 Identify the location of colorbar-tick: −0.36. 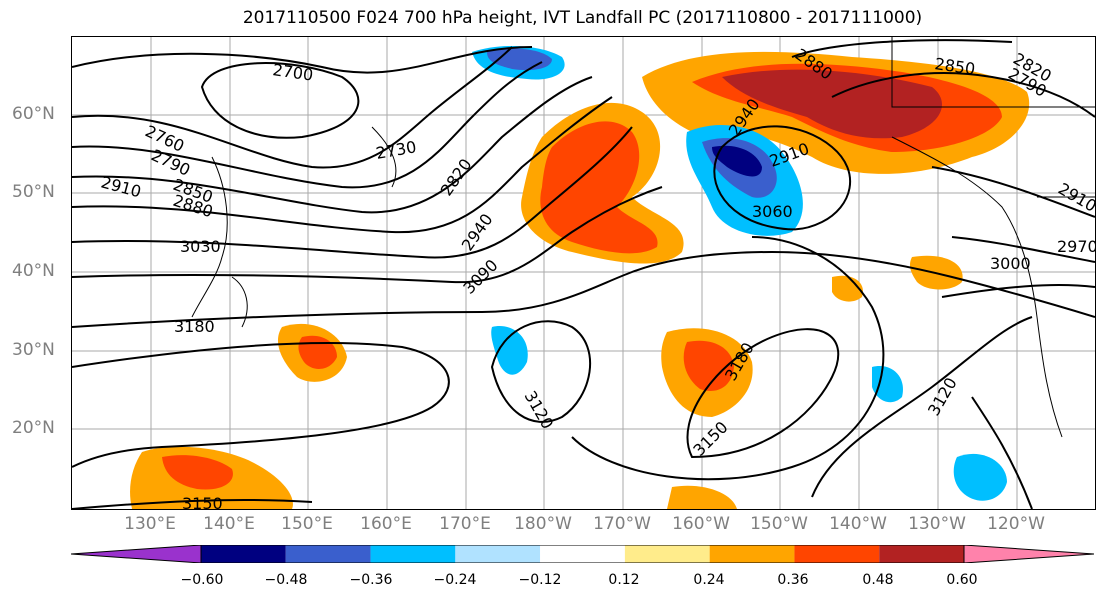
(371, 580).